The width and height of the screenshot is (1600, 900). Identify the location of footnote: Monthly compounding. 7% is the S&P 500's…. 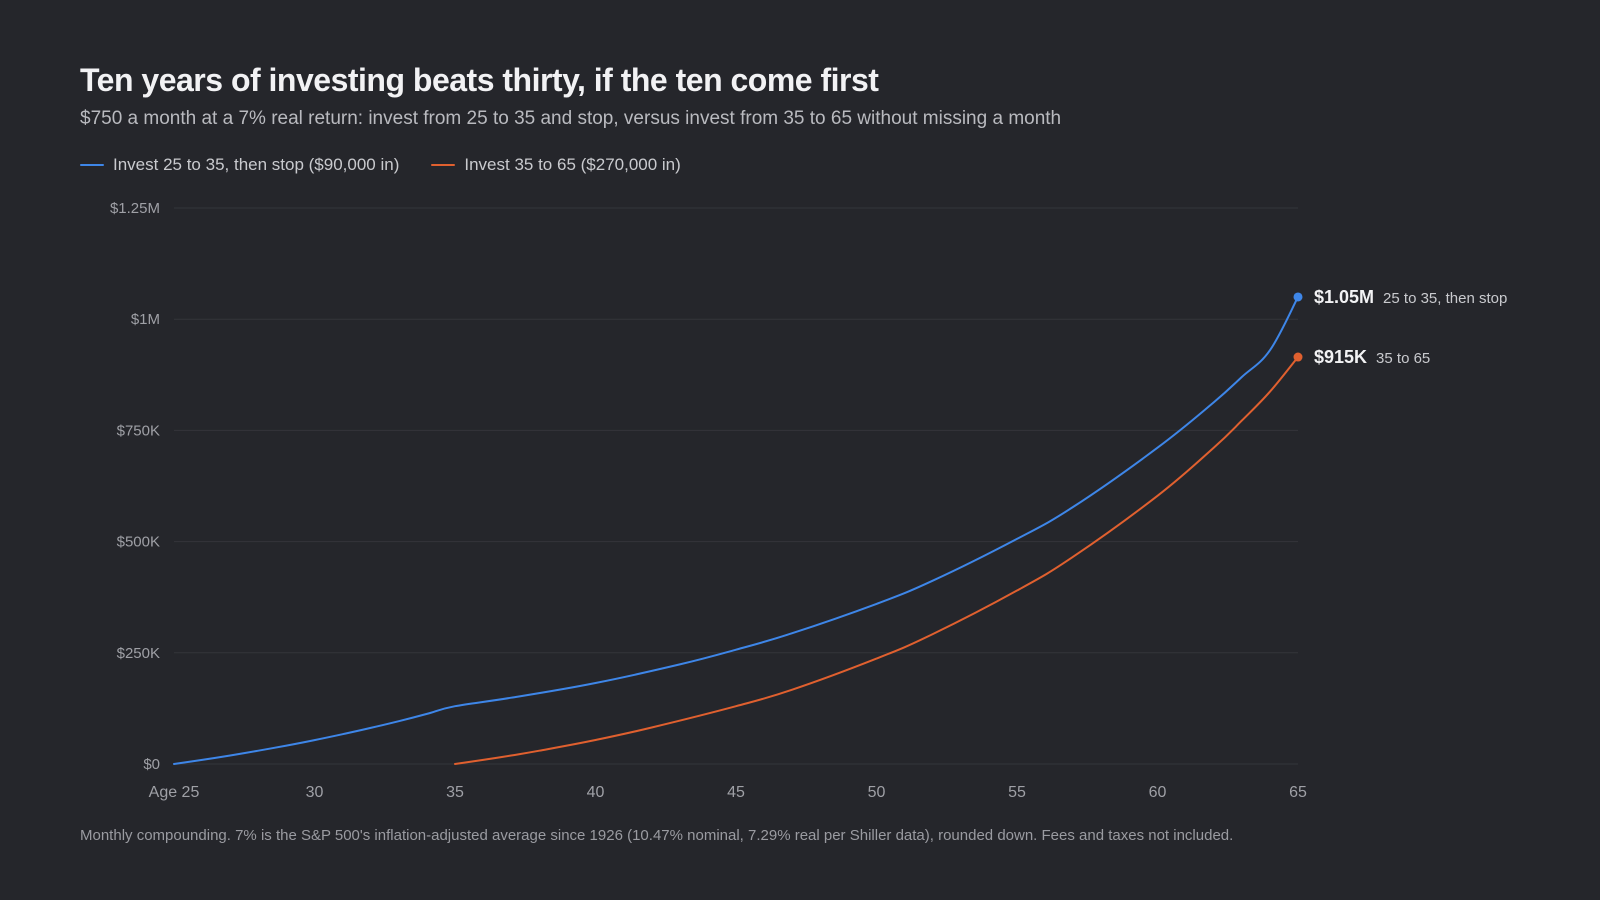
(657, 835).